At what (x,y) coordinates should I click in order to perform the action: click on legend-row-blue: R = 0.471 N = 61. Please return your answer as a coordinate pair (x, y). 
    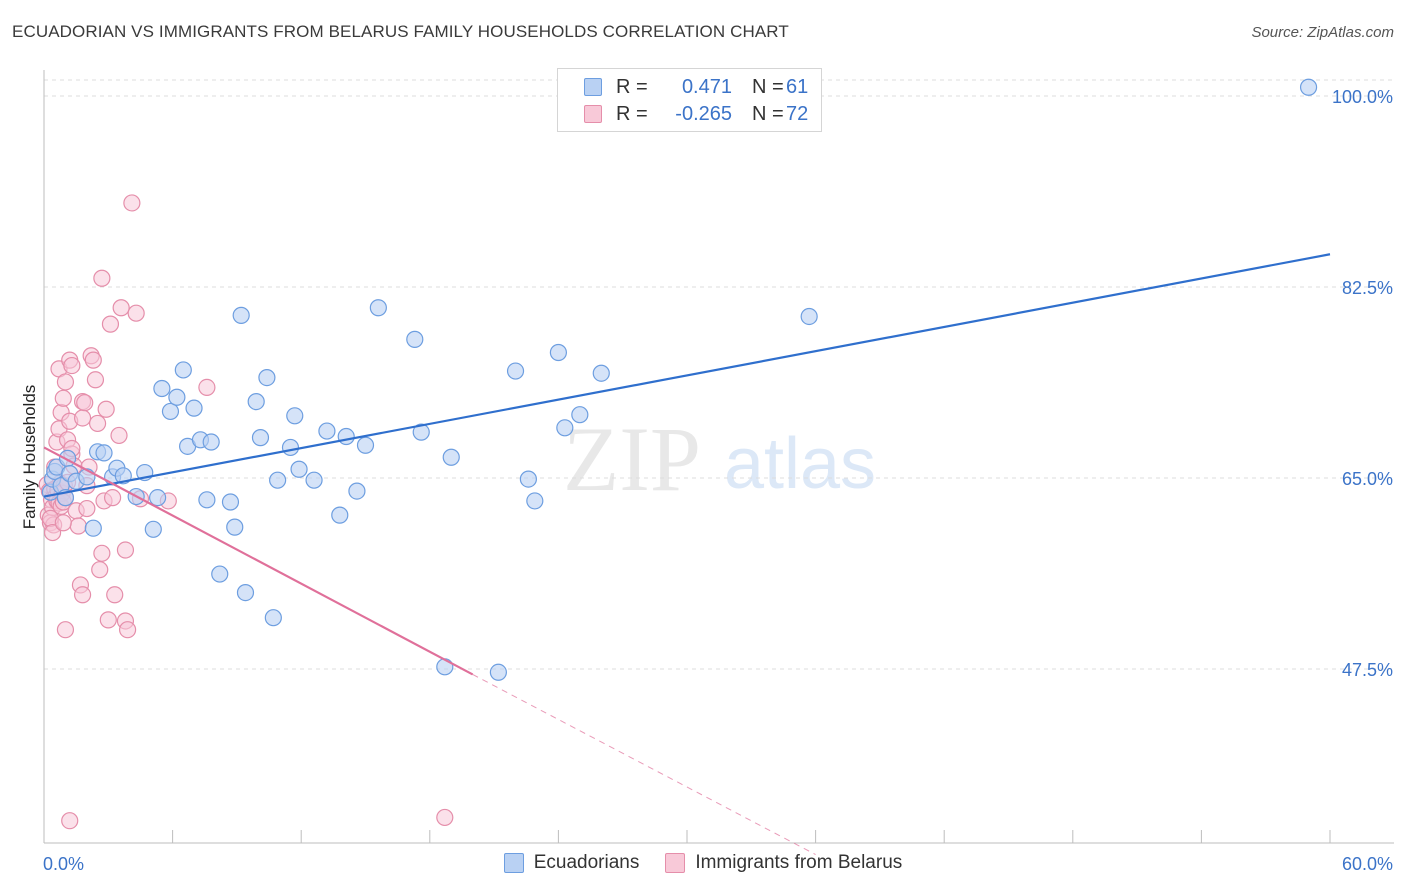
    Looking at the image, I should click on (696, 87).